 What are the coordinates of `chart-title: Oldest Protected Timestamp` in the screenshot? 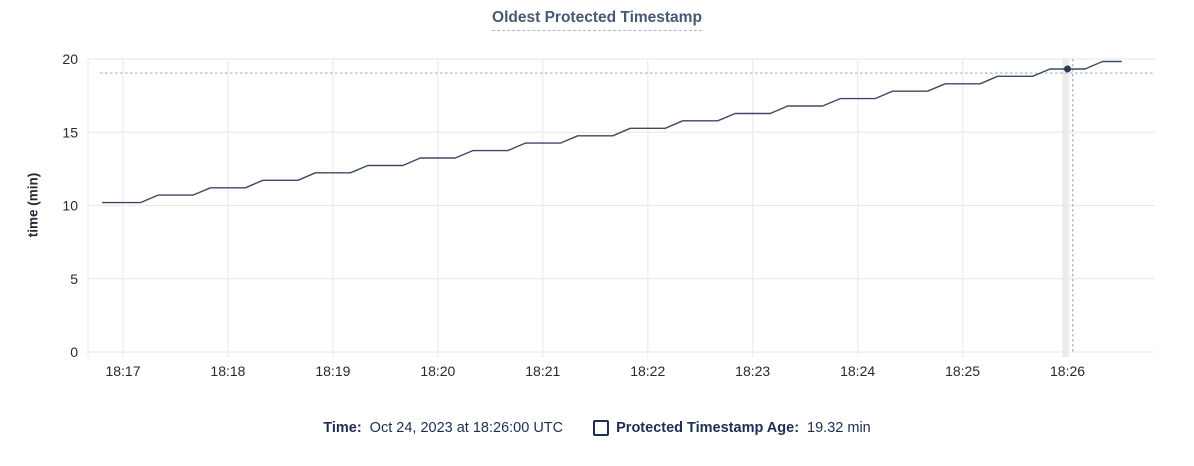 It's located at (597, 20).